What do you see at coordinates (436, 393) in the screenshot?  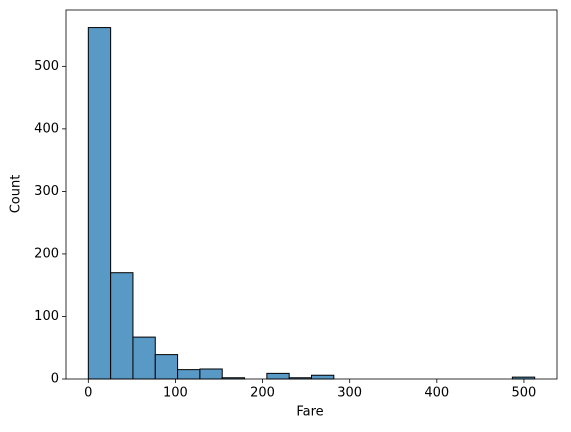 I see `x-tick-label: 400` at bounding box center [436, 393].